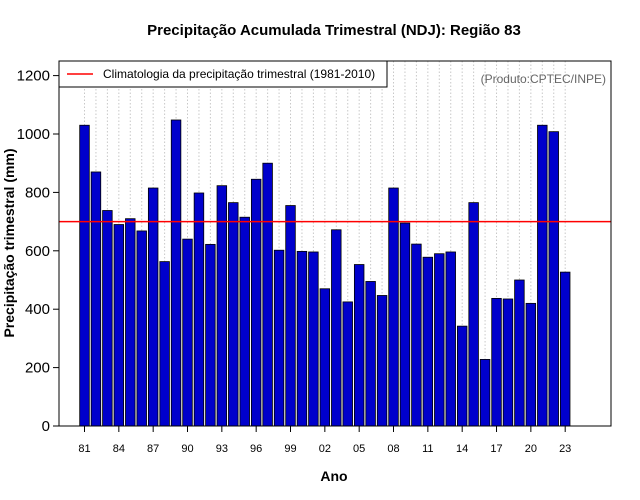 The height and width of the screenshot is (500, 640). I want to click on x-tick-label: 84, so click(119, 449).